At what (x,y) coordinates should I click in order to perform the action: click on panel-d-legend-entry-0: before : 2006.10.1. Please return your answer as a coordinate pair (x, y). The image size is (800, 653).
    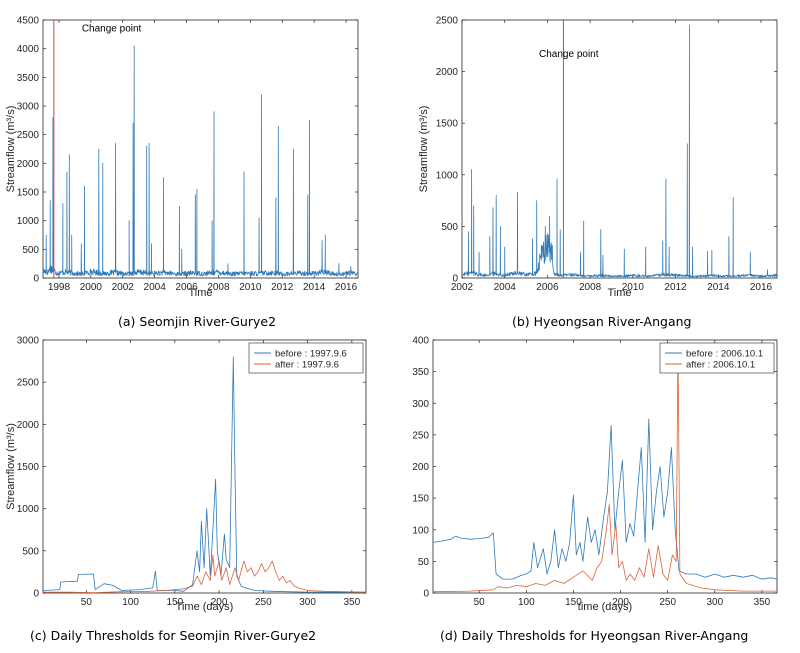
    Looking at the image, I should click on (724, 353).